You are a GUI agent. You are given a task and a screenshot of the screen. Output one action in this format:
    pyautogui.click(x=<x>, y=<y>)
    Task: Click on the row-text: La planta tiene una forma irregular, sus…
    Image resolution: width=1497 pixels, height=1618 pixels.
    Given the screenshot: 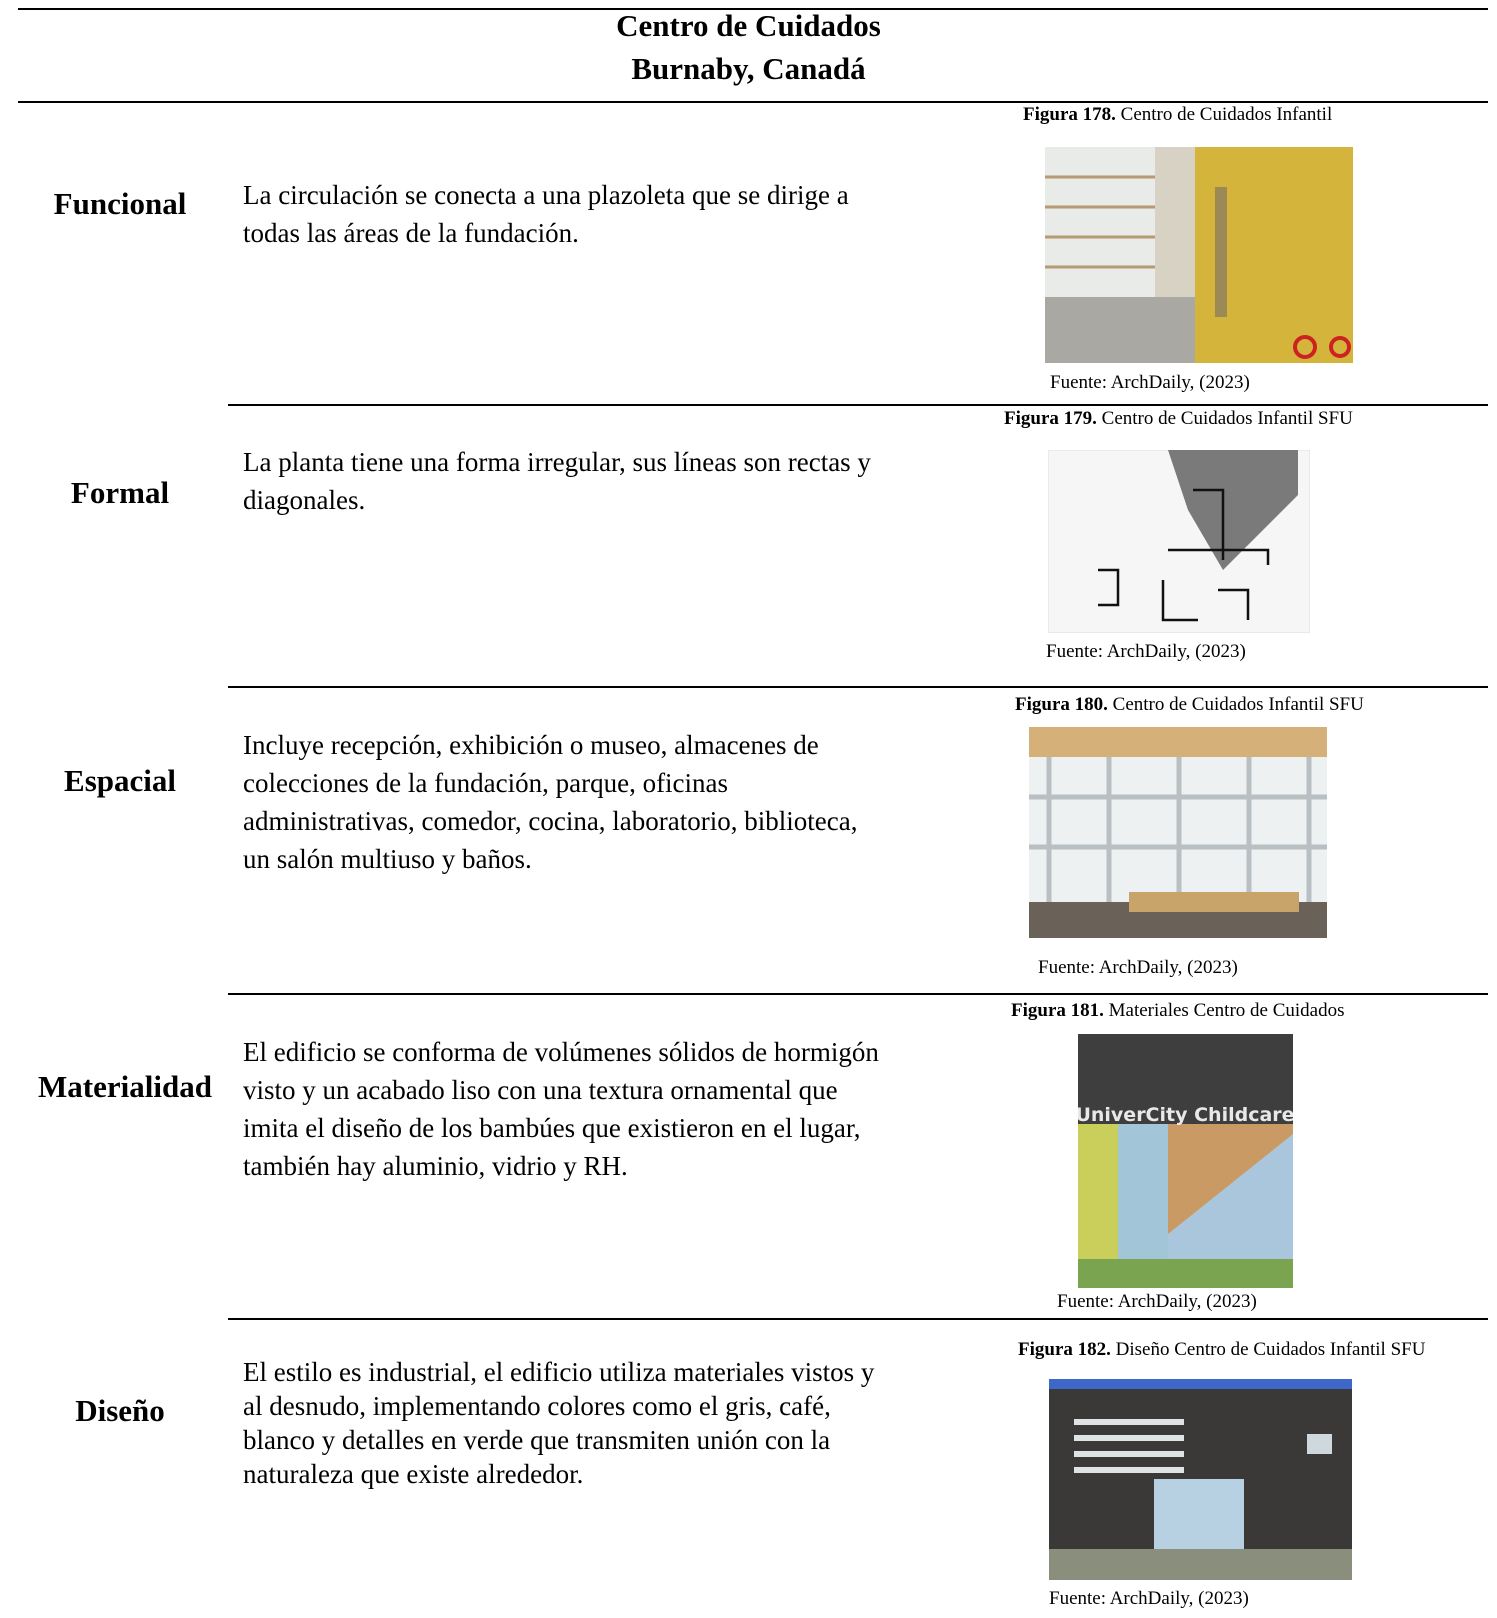 What is the action you would take?
    pyautogui.click(x=557, y=481)
    